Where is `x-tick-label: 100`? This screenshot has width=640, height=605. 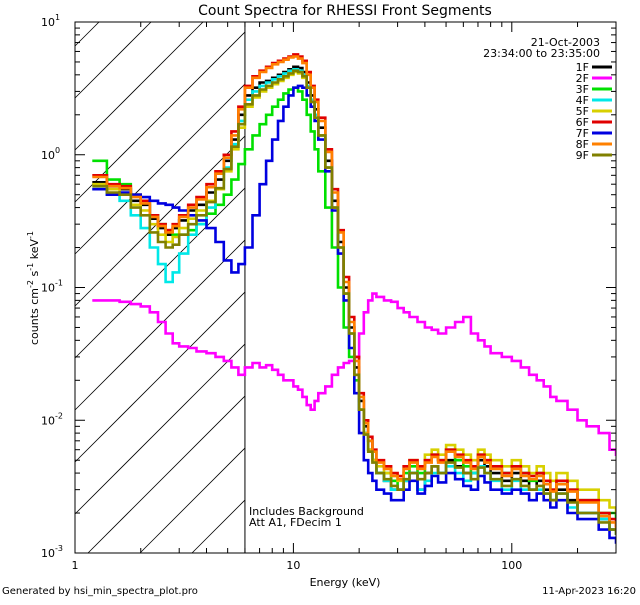
x-tick-label: 100 is located at coordinates (511, 565).